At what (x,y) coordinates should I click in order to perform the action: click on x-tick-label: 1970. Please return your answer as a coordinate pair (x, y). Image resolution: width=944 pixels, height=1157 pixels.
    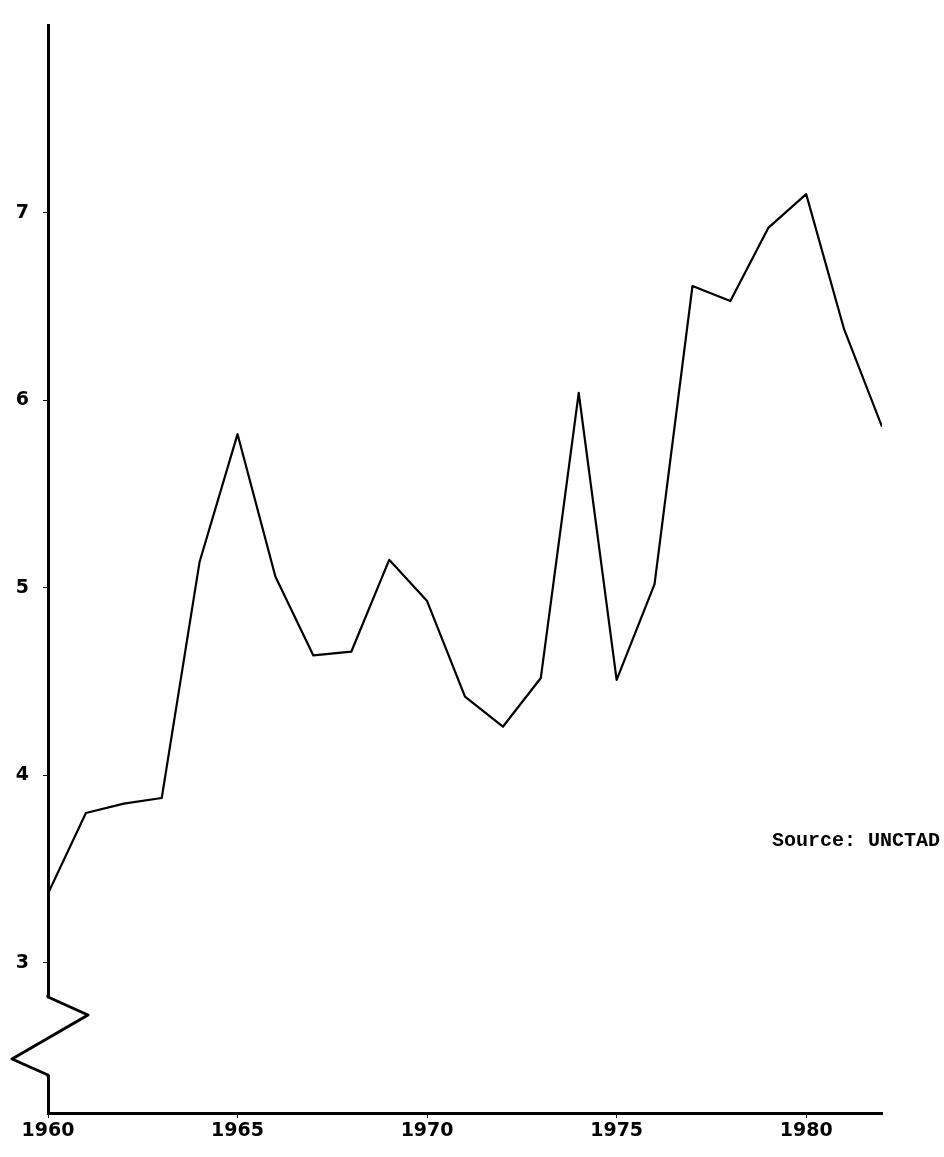
    Looking at the image, I should click on (427, 1129).